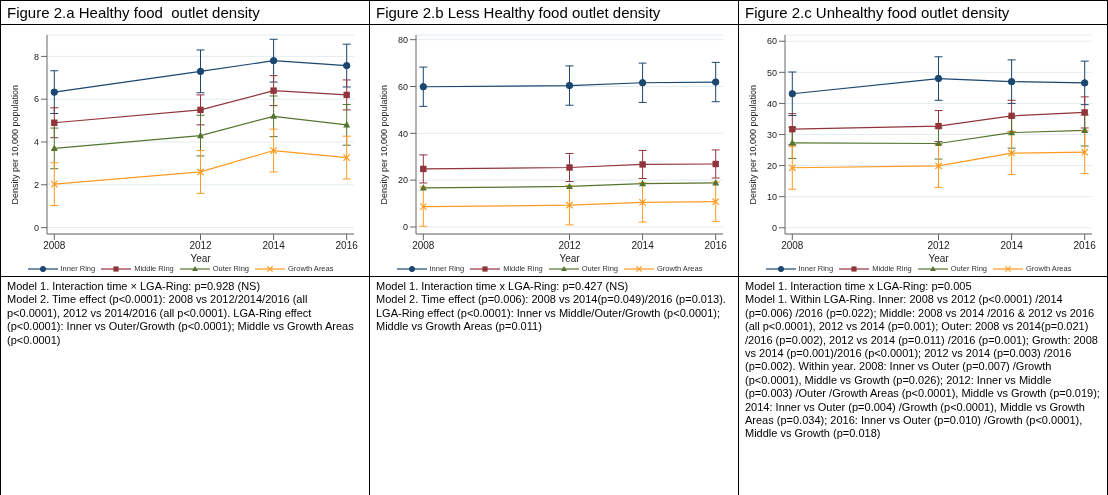  I want to click on text: Model 2. Time effect (p=0.006): 2008 vs 2014(p=0.049)/2016 (p=0.013). LGA-Ring effect (p<0.0001): Inner vs Middle/Outer/Growth (p<0.0001); Middle vs Growth Areas (p=0.011), so click(551, 313).